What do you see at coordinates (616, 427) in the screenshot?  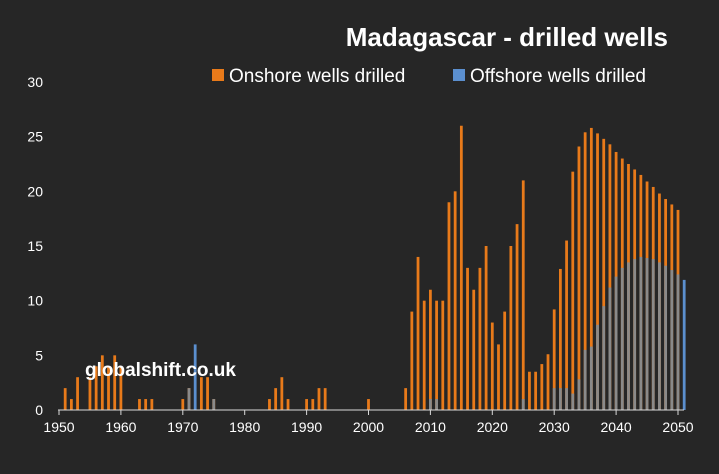 I see `x-tick-label: 2040` at bounding box center [616, 427].